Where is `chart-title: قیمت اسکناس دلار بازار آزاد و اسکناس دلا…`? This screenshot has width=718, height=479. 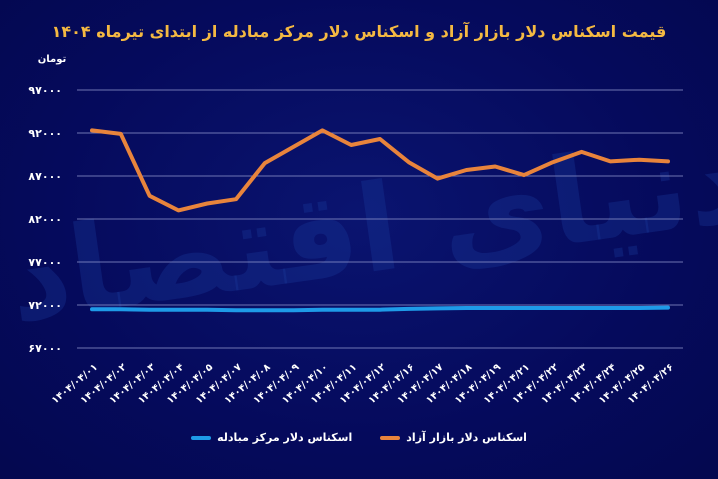
chart-title: قیمت اسکناس دلار بازار آزاد و اسکناس دلا… is located at coordinates (359, 31).